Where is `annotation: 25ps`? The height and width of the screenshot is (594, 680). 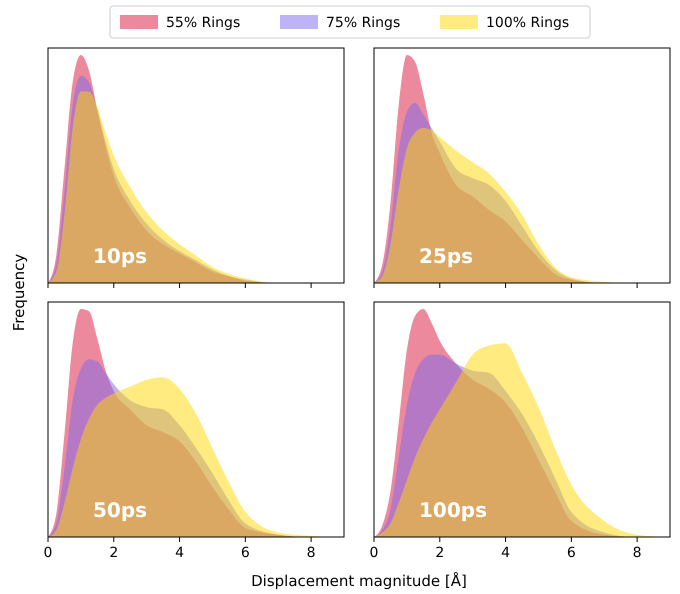
annotation: 25ps is located at coordinates (446, 256).